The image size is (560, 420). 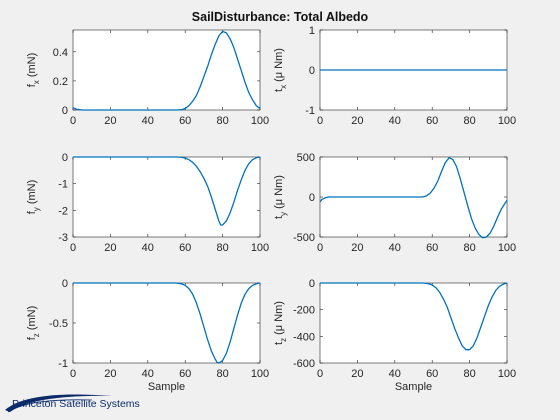 I want to click on y-axis-label: ty (μ Nm), so click(x=280, y=197).